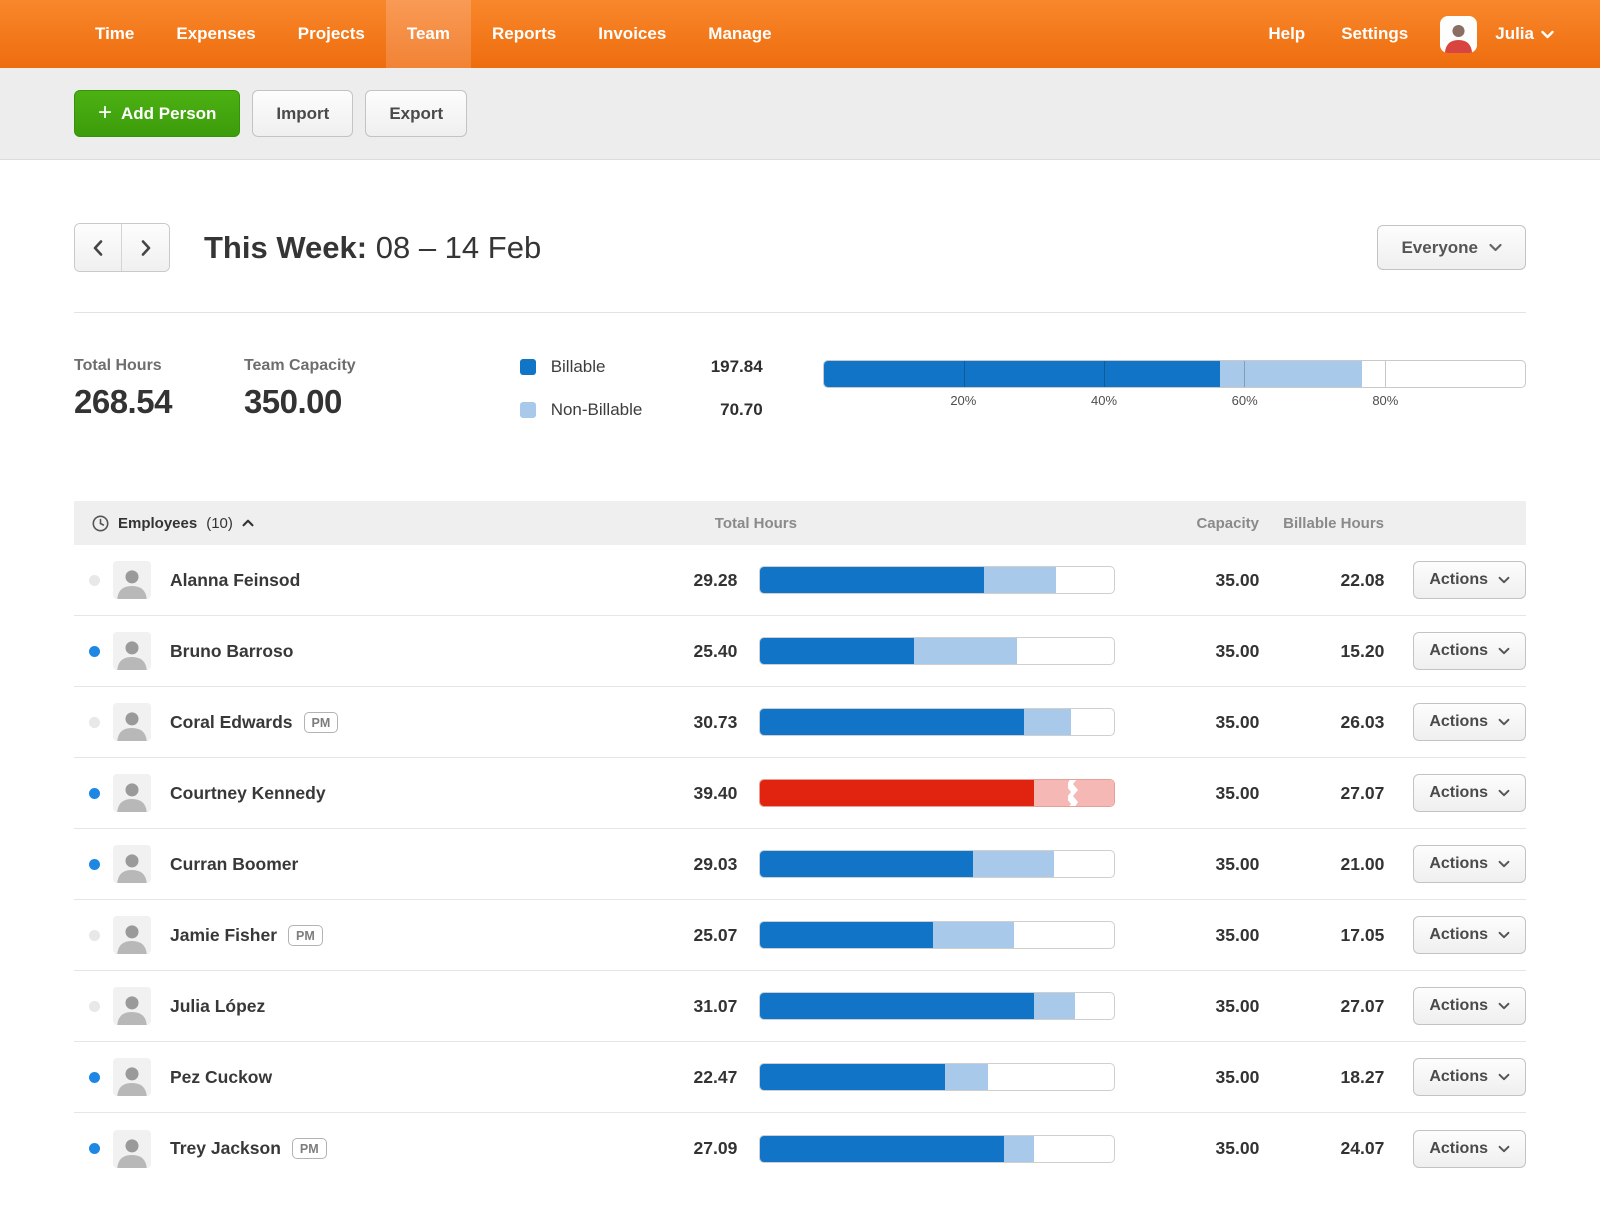 The image size is (1600, 1218). I want to click on employee-row: Jamie Fisher PM 25.07 35.00 17.05 Actions, so click(800, 935).